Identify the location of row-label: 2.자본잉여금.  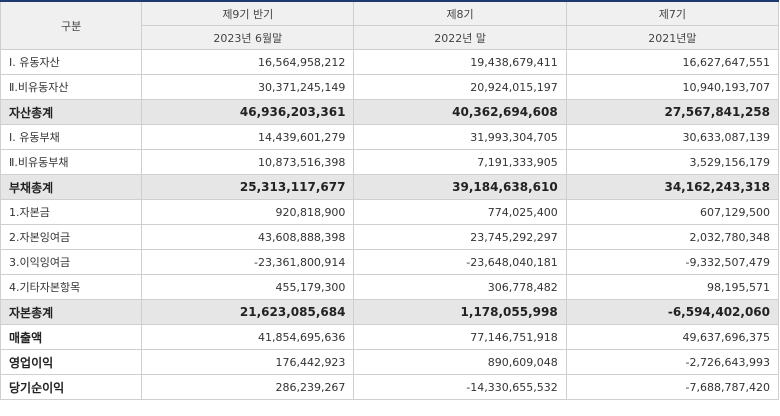
(71, 237).